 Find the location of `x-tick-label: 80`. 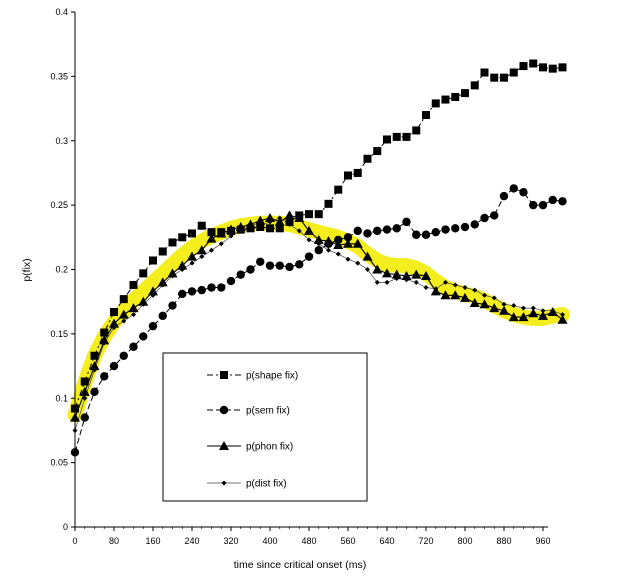

x-tick-label: 80 is located at coordinates (114, 541).